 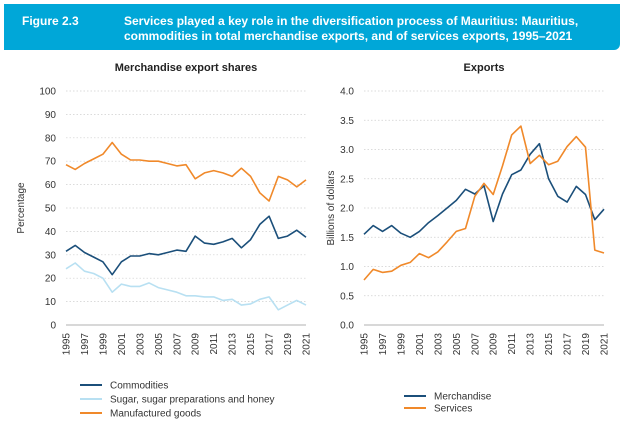 What do you see at coordinates (155, 414) in the screenshot?
I see `chart1-legend-label: Manufactured goods` at bounding box center [155, 414].